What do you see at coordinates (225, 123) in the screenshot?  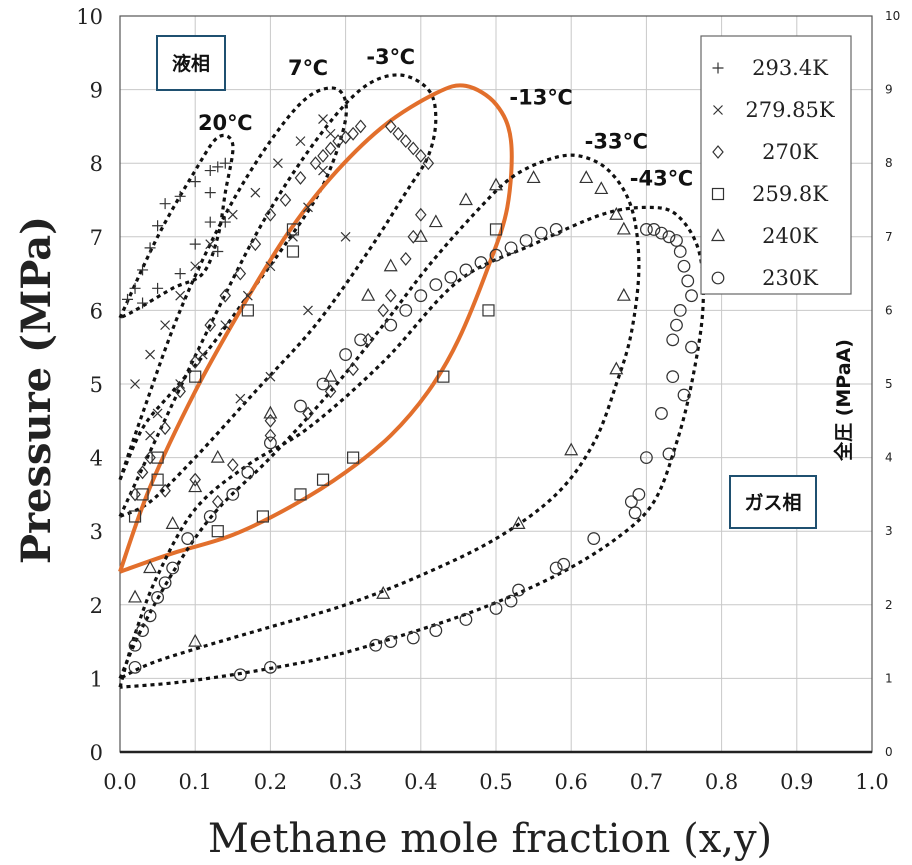 I see `temperature-label: 20℃` at bounding box center [225, 123].